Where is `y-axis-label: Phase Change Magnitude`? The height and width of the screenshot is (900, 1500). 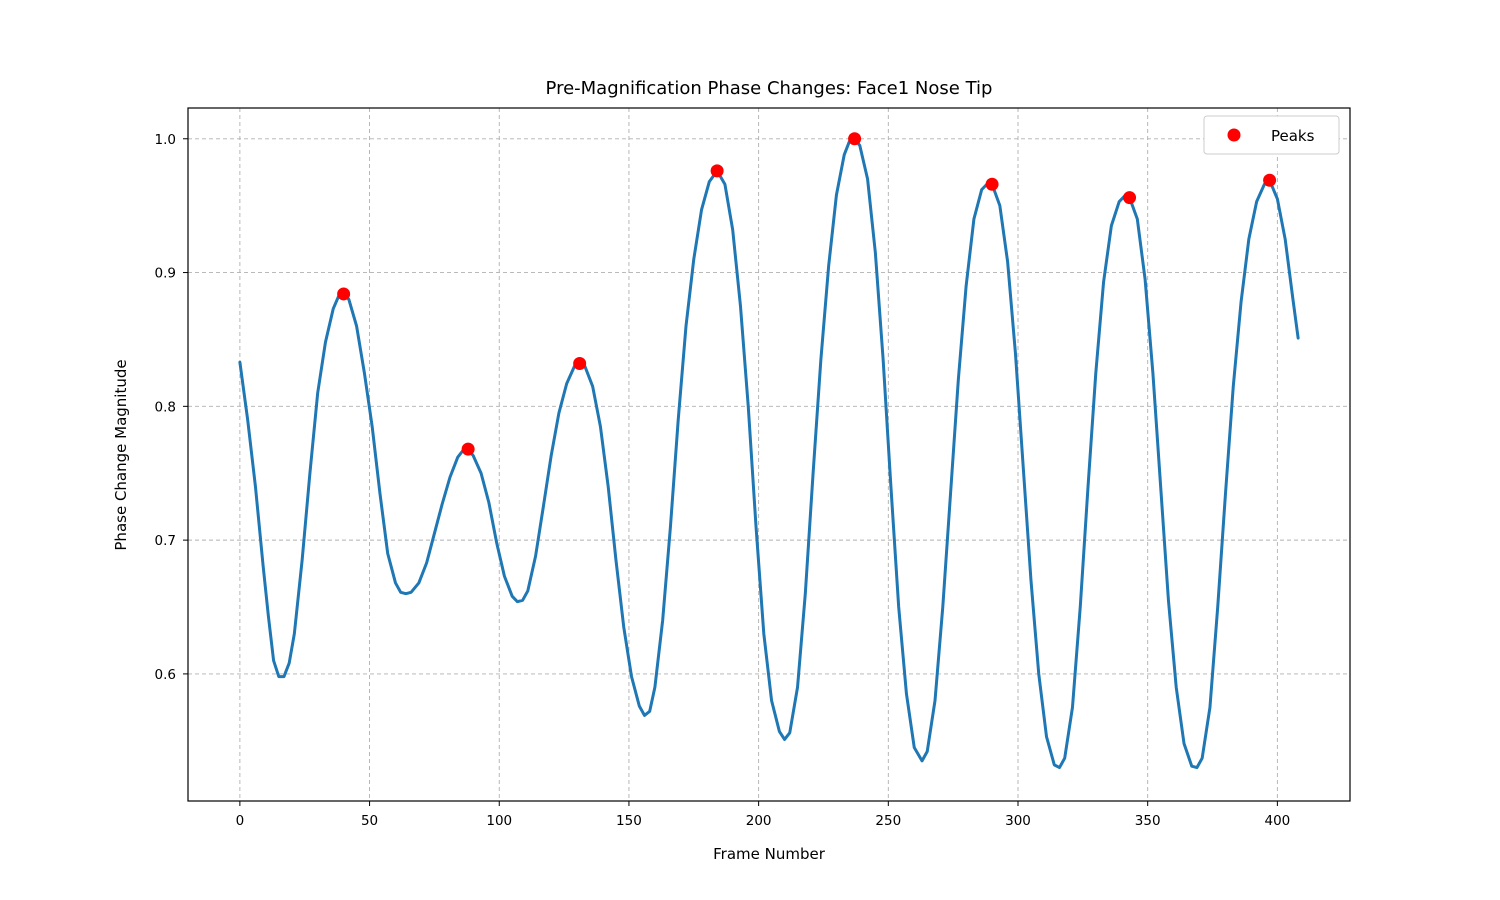
y-axis-label: Phase Change Magnitude is located at coordinates (121, 454).